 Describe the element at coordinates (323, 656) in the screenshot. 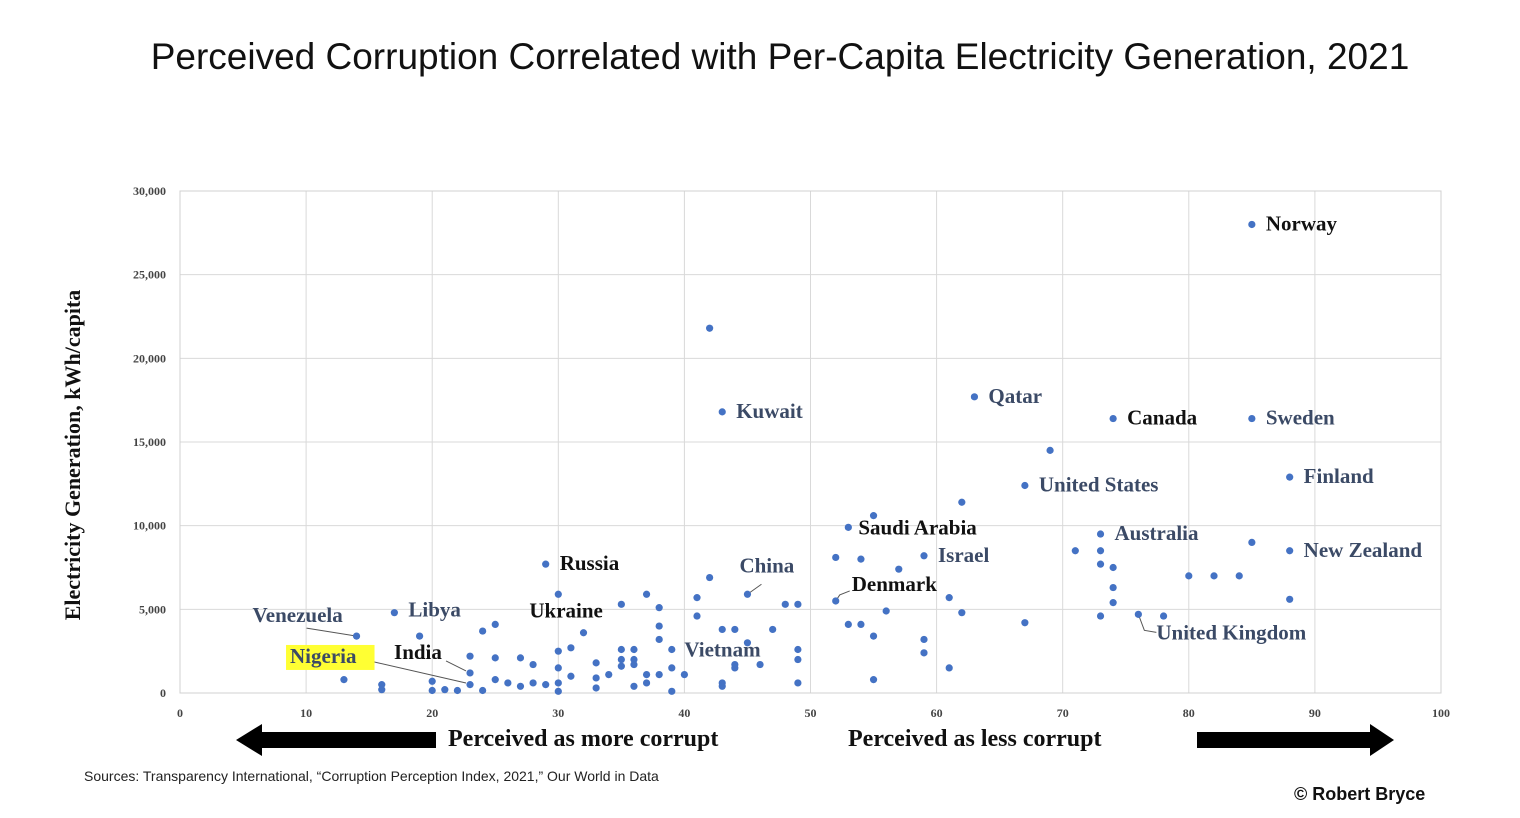

I see `point-label: Nigeria` at that location.